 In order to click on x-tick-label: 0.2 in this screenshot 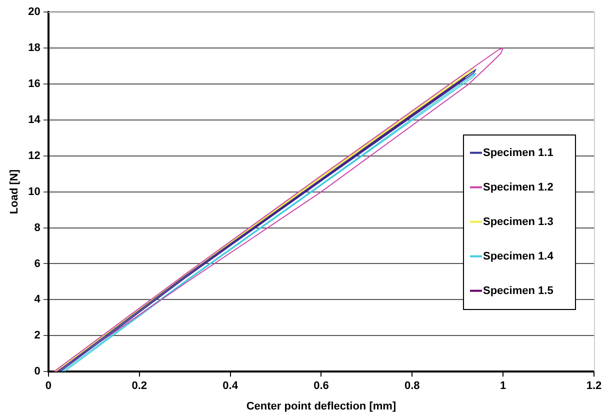, I will do `click(140, 386)`.